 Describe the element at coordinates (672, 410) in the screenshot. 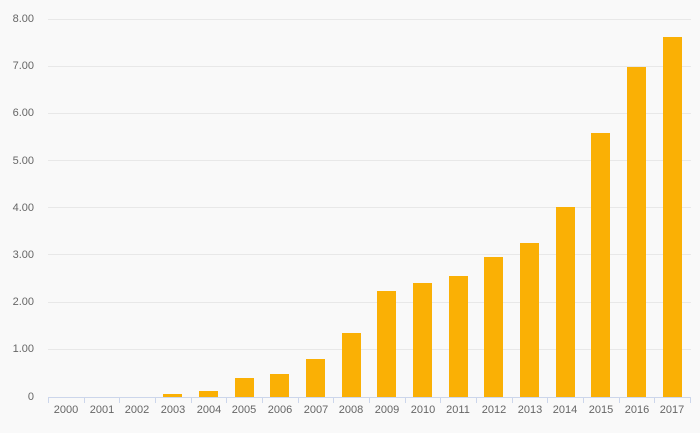

I see `x-axis-tick-label: 2017` at that location.